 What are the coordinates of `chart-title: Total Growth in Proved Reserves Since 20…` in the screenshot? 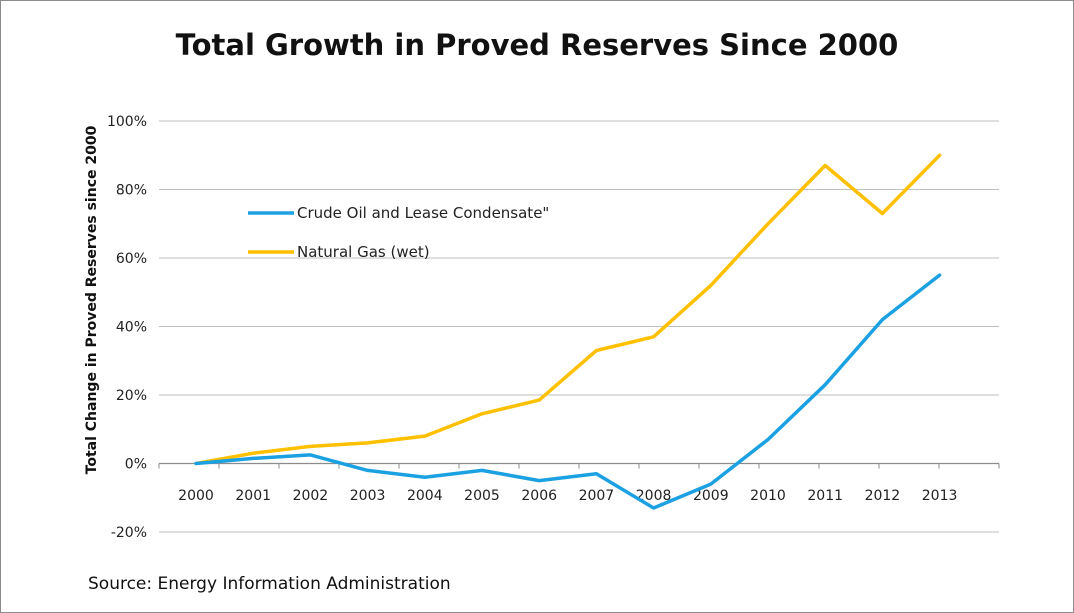 It's located at (537, 45).